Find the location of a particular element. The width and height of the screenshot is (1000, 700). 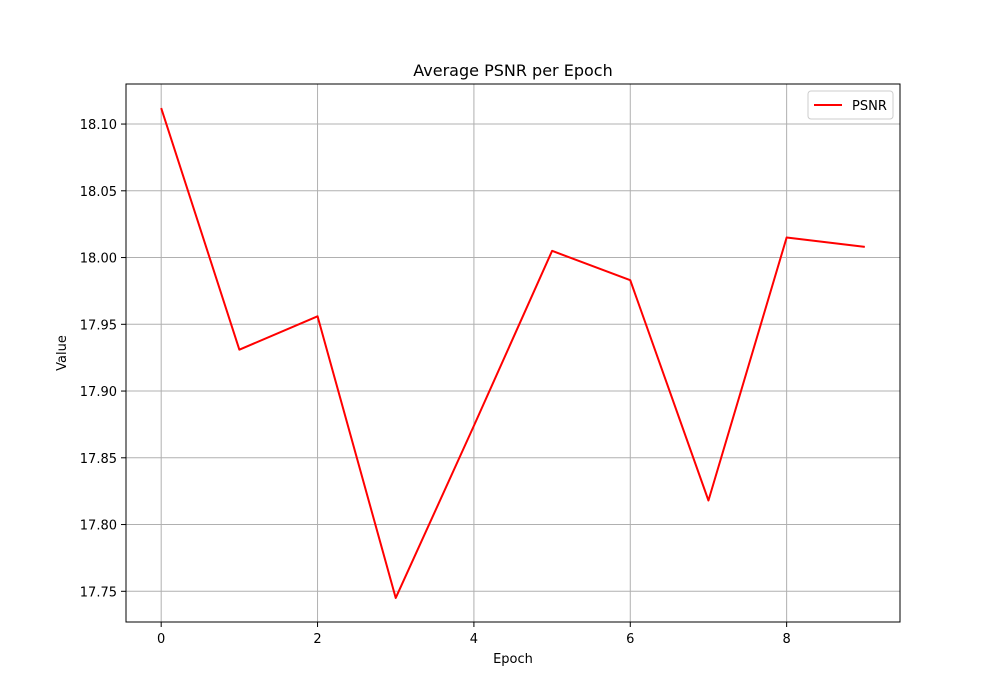

x-tick-label: 2 is located at coordinates (317, 639).